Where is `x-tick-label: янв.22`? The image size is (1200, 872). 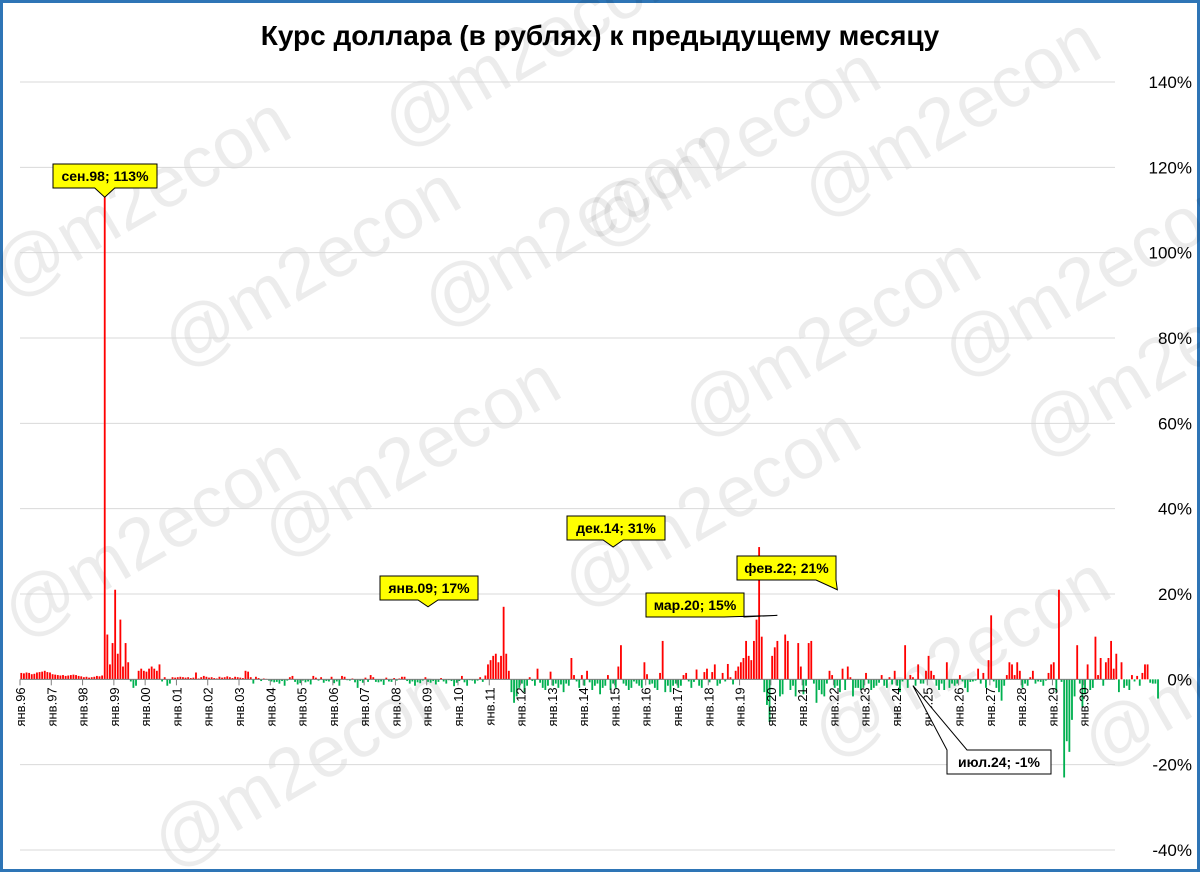
x-tick-label: янв.22 is located at coordinates (833, 706).